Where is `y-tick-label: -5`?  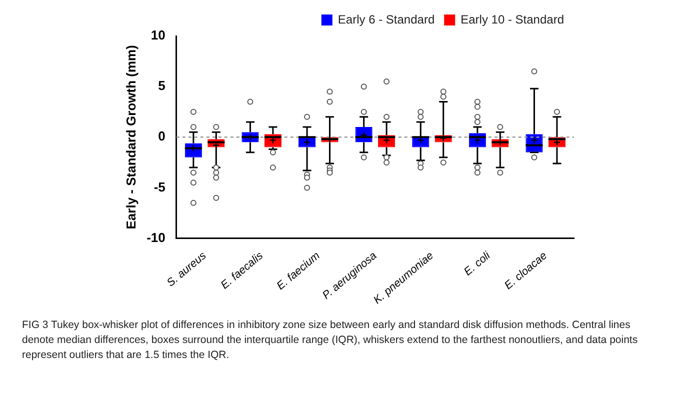
y-tick-label: -5 is located at coordinates (160, 186).